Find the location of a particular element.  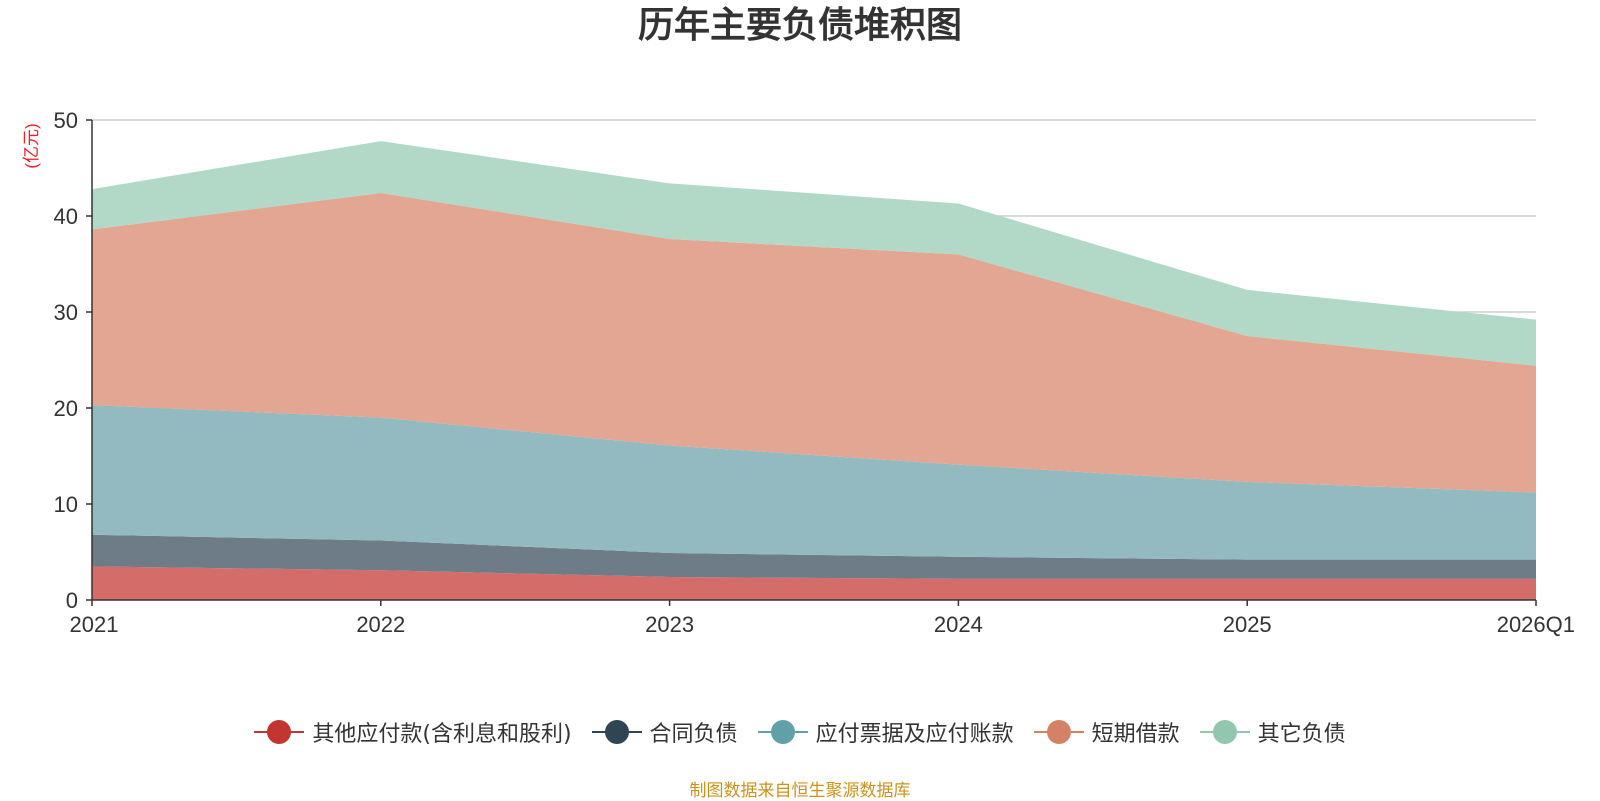

y-tick-label: 30 is located at coordinates (66, 312).